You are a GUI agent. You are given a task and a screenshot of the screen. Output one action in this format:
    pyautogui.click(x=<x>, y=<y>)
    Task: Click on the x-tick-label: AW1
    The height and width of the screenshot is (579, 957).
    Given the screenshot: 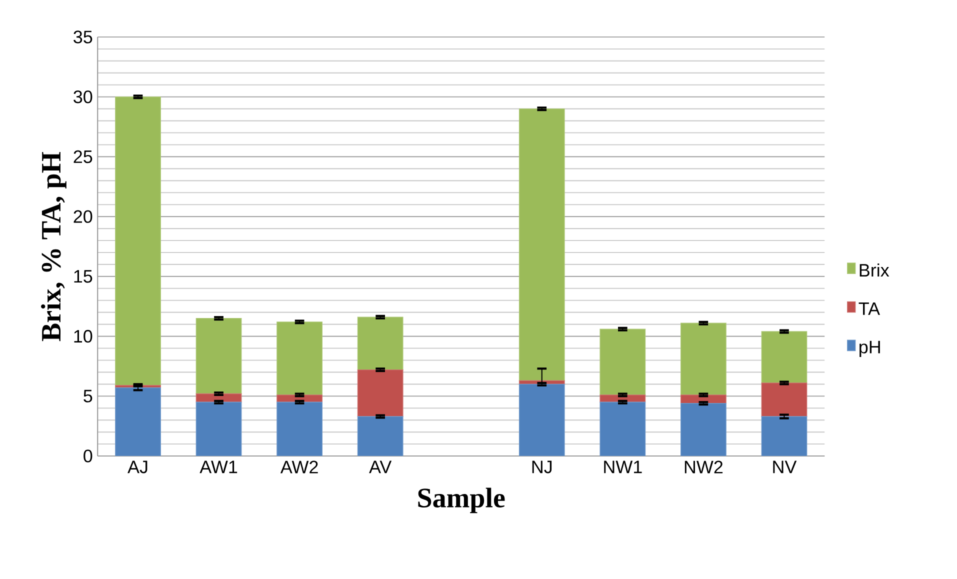 What is the action you would take?
    pyautogui.click(x=219, y=467)
    